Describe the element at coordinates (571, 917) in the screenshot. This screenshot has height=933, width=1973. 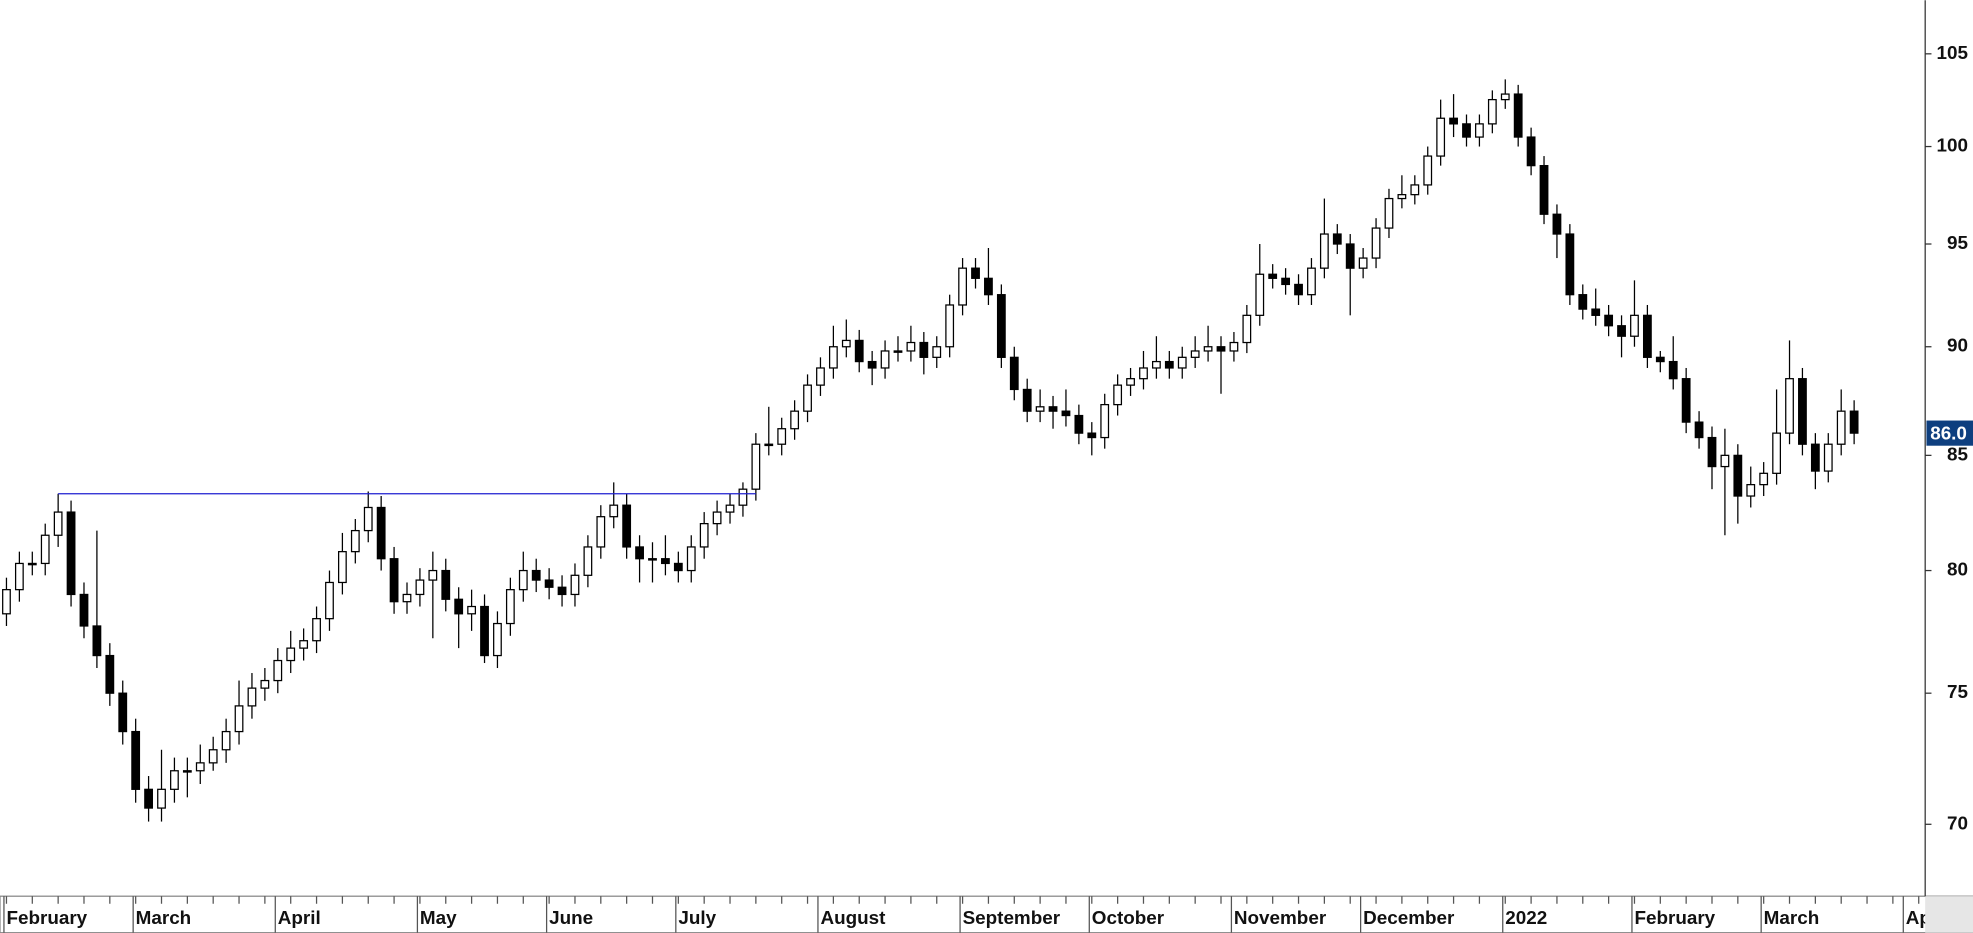
I see `x-tick-label: June` at that location.